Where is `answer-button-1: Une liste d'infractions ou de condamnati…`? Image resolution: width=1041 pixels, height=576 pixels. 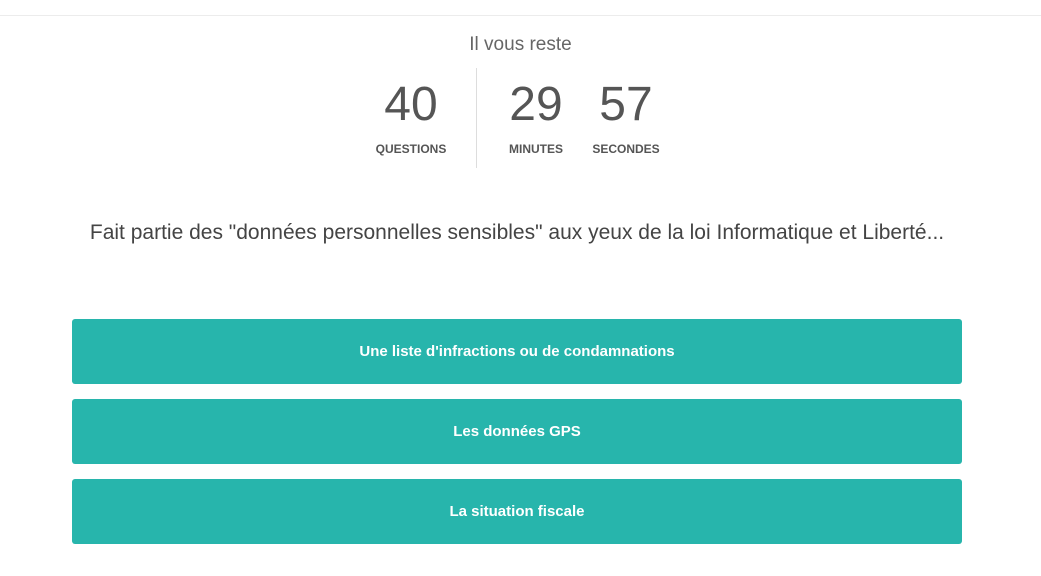 answer-button-1: Une liste d'infractions ou de condamnati… is located at coordinates (517, 351).